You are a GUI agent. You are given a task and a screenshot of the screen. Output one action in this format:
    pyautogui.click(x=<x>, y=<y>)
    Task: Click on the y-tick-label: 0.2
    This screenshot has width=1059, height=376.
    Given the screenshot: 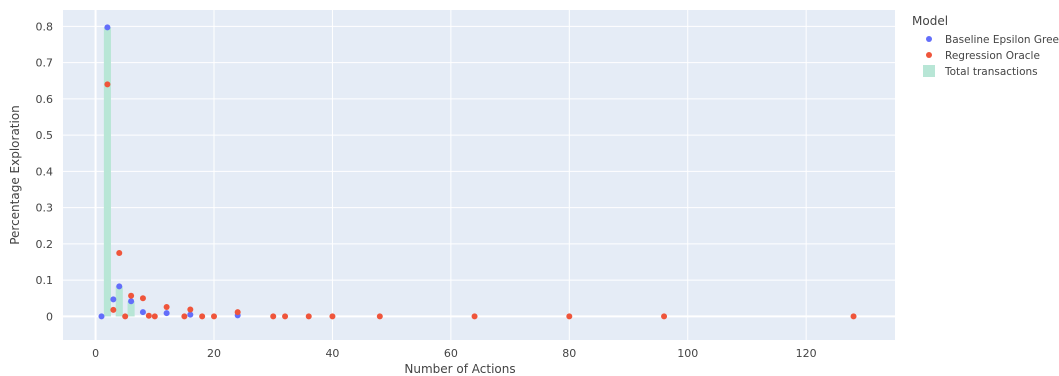 What is the action you would take?
    pyautogui.click(x=45, y=244)
    